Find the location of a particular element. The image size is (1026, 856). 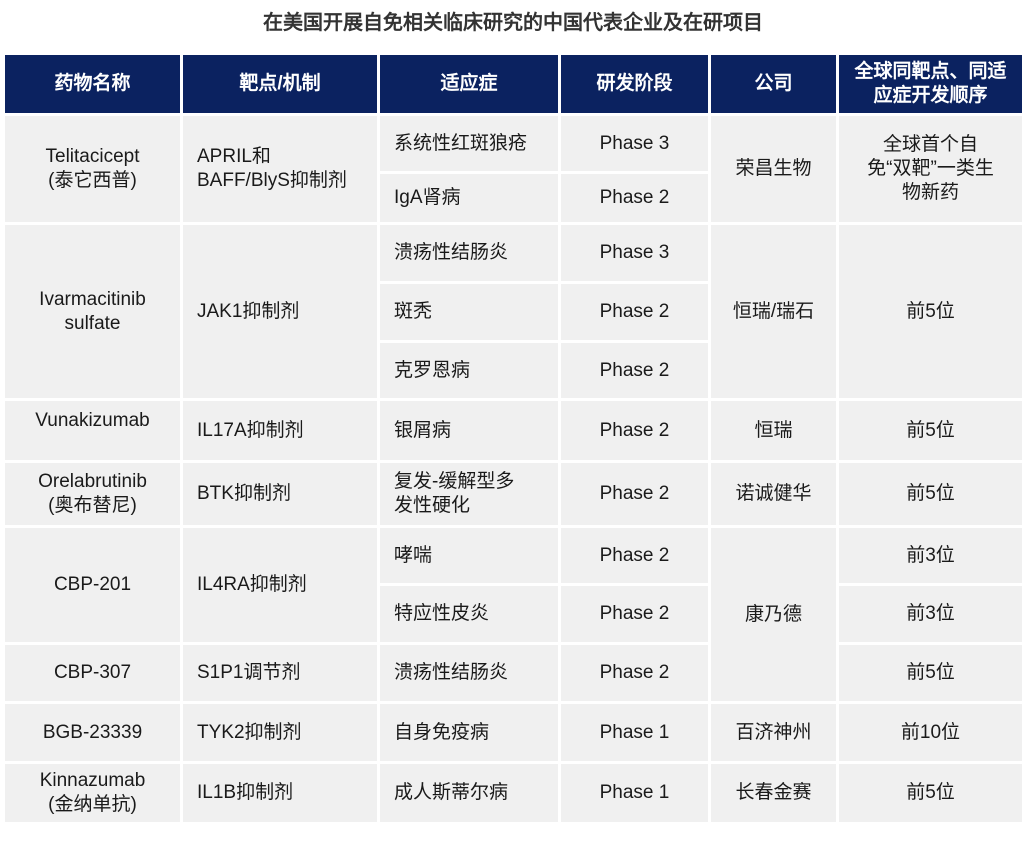

target-cell: BTK抑制剂 is located at coordinates (280, 494).